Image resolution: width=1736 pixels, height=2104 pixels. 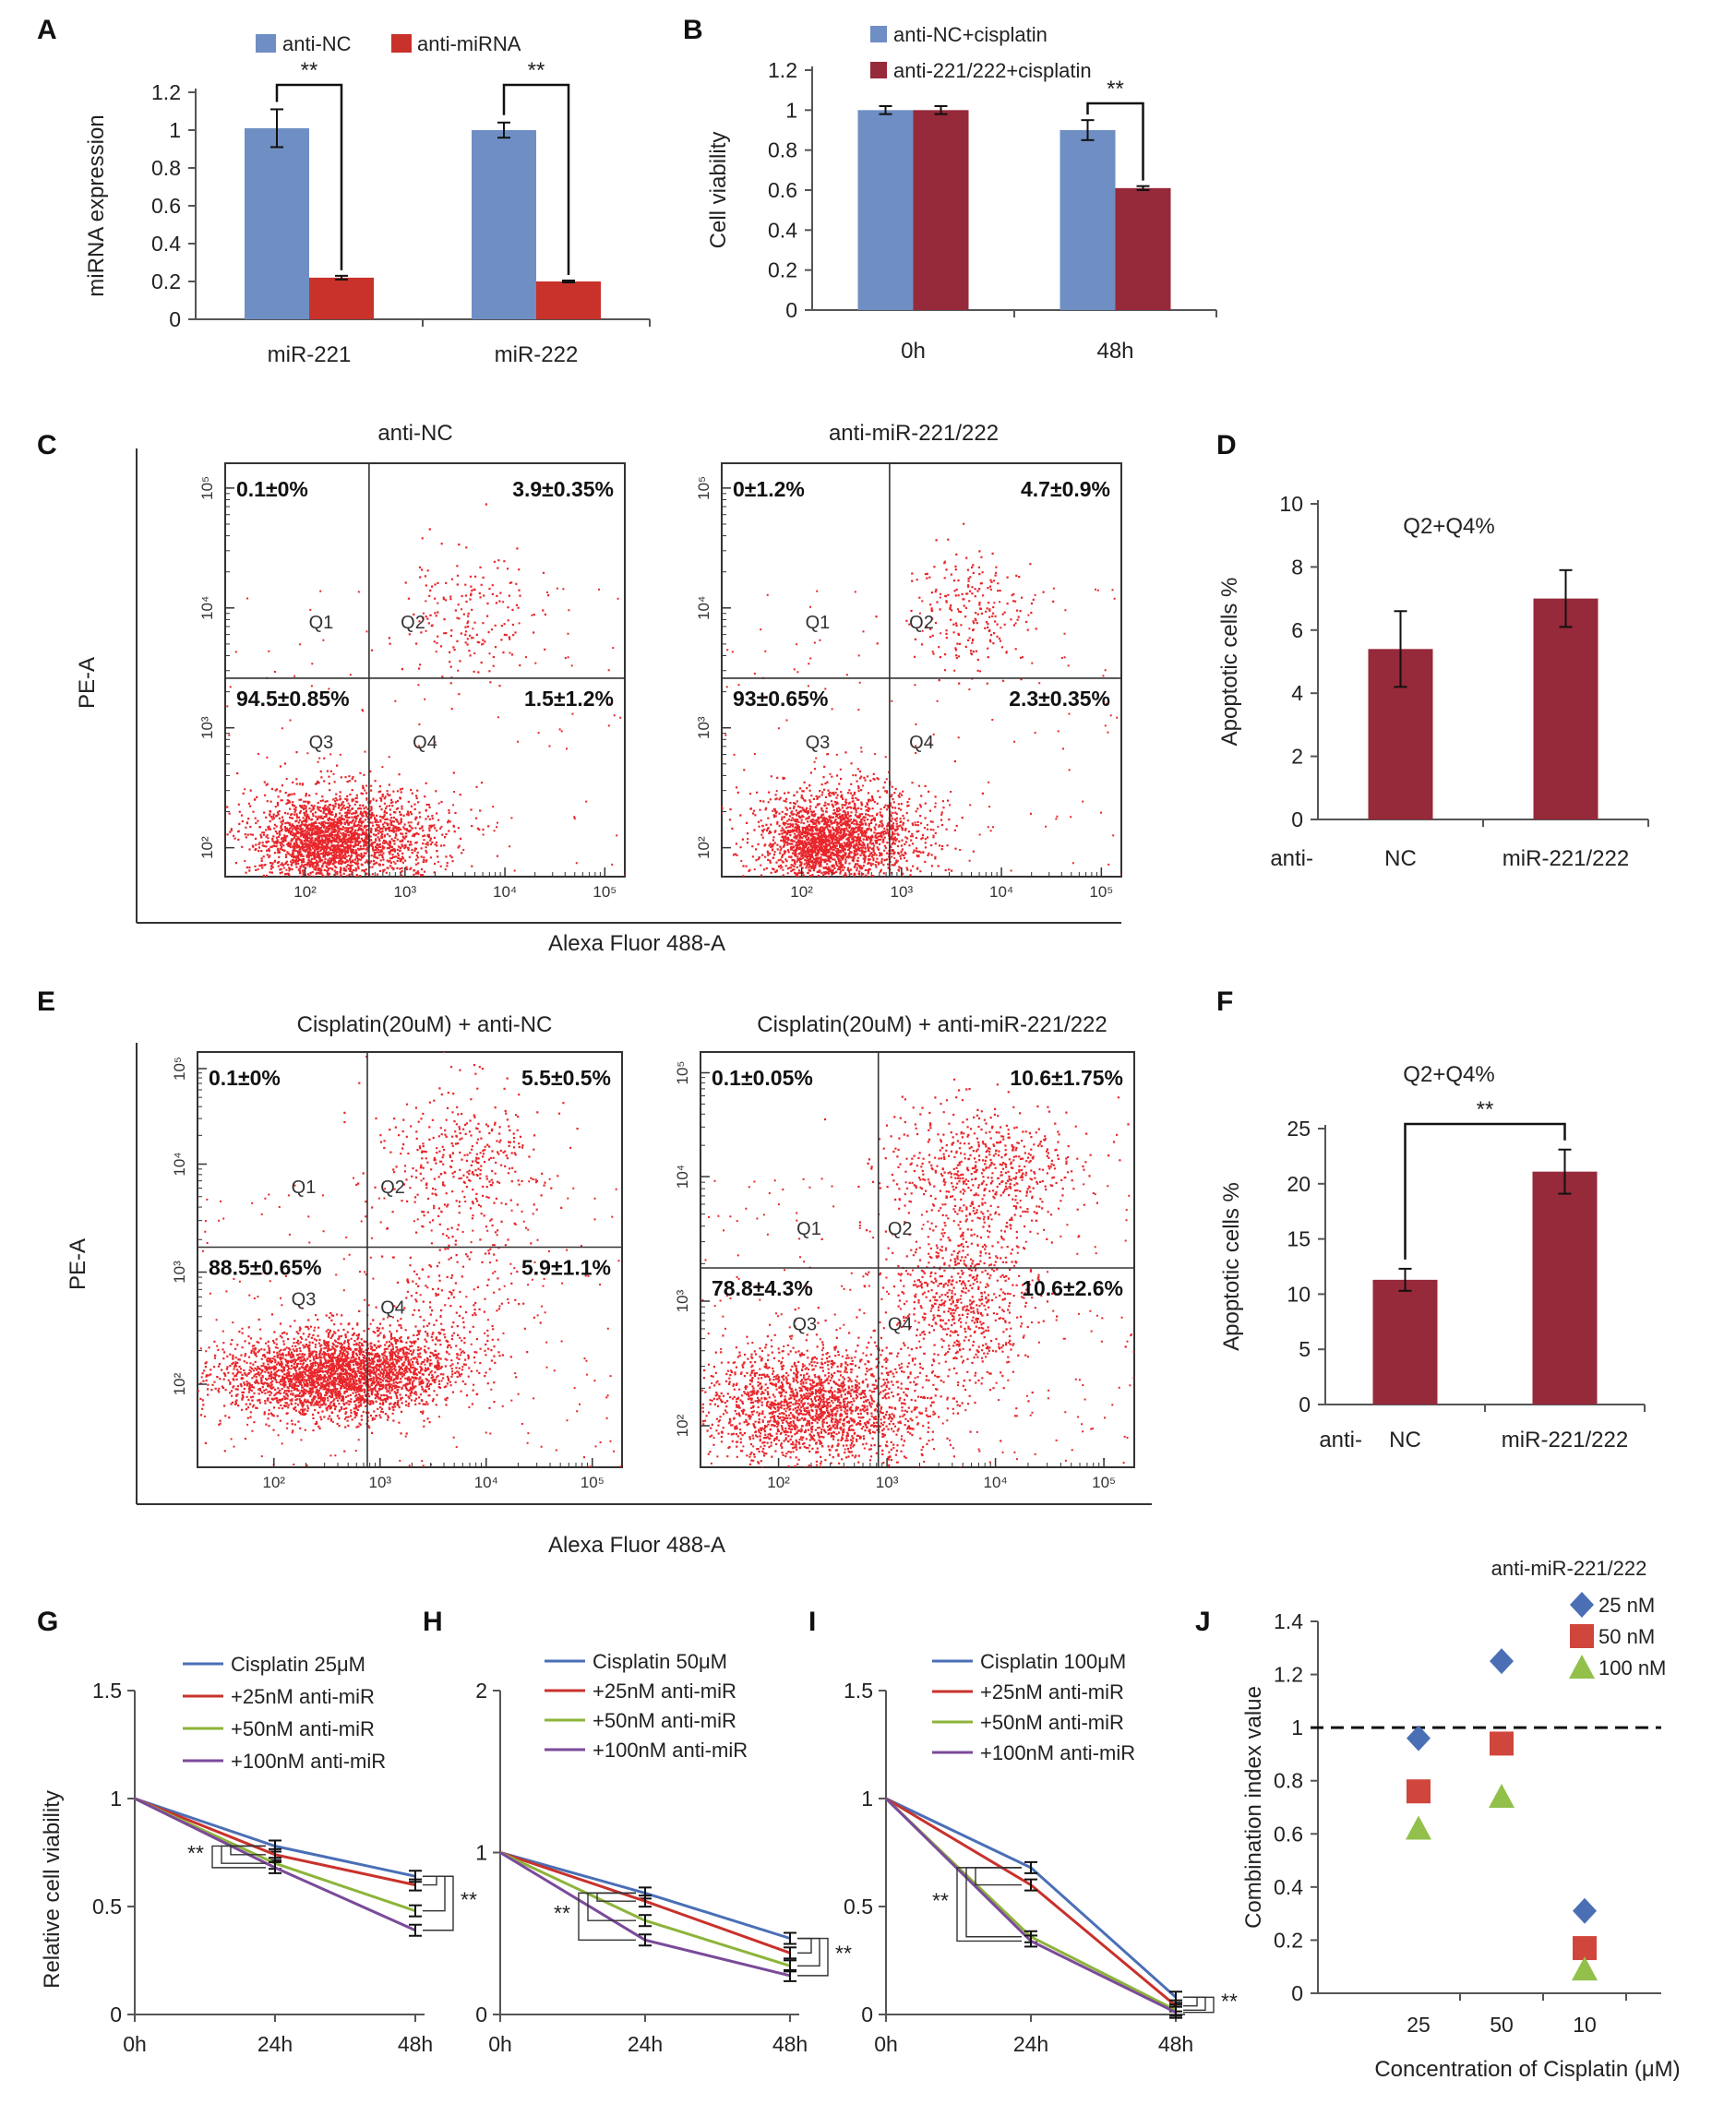 What do you see at coordinates (791, 110) in the screenshot?
I see `chart-b-y-tick-label: 1` at bounding box center [791, 110].